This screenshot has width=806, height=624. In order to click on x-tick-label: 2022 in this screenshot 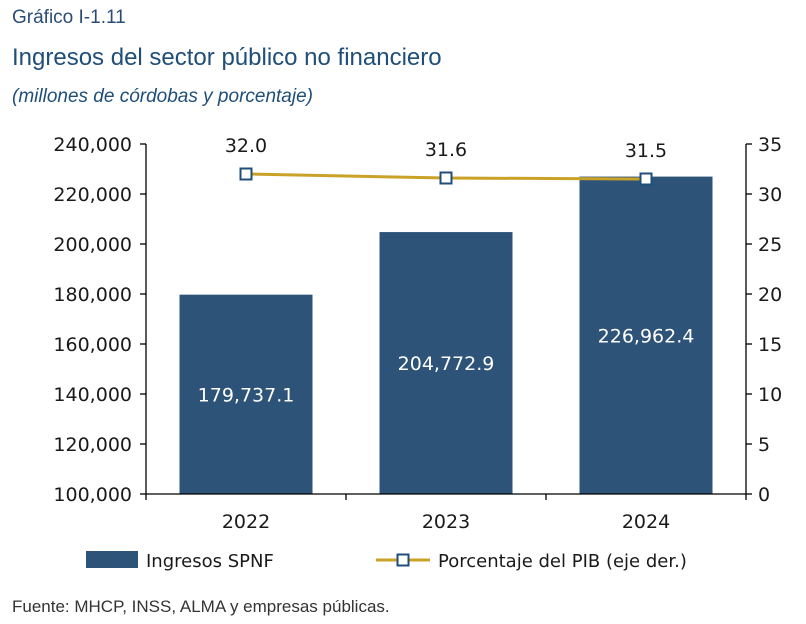, I will do `click(246, 522)`.